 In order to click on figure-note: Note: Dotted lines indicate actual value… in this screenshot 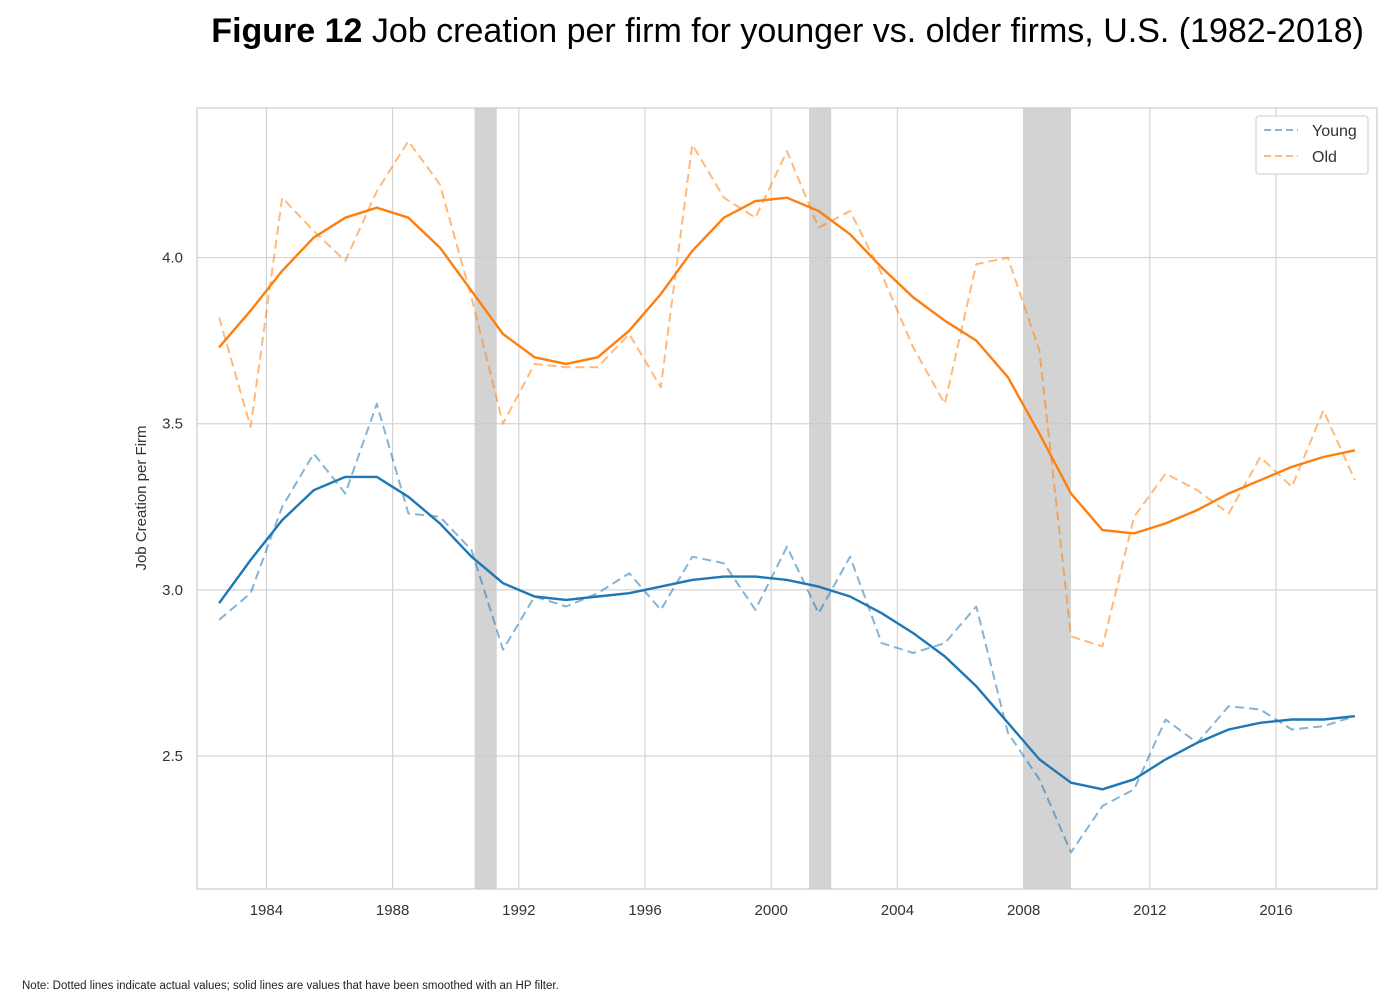, I will do `click(290, 986)`.